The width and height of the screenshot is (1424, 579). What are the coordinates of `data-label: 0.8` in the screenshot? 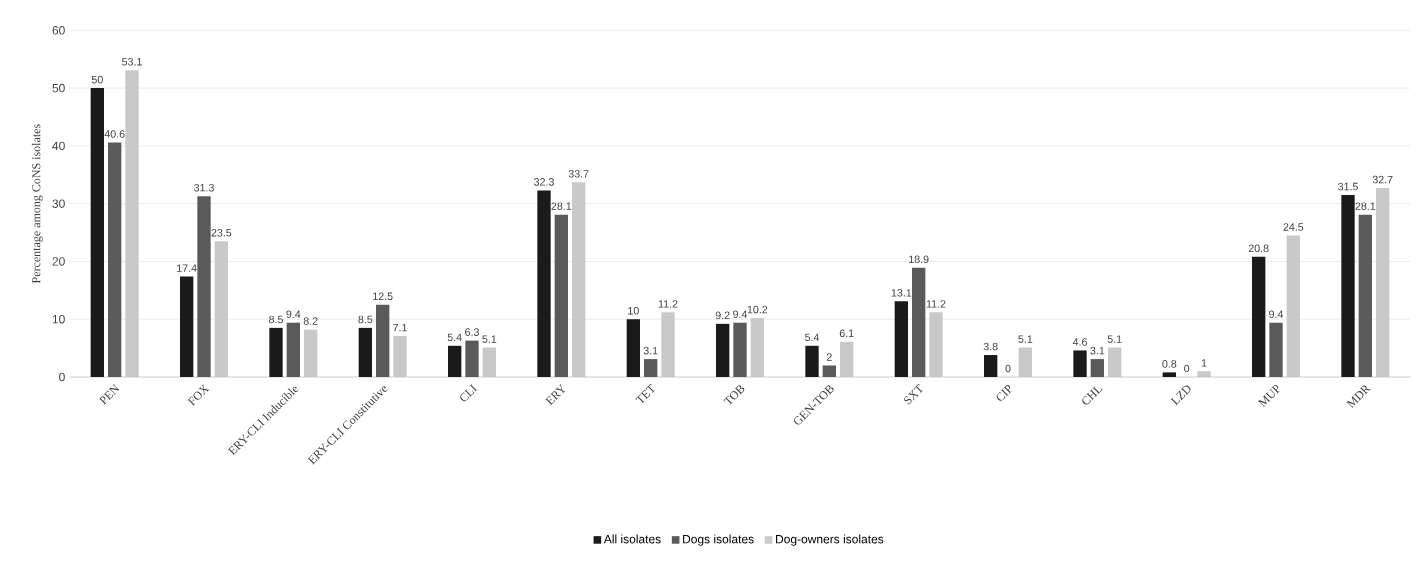 It's located at (1169, 364).